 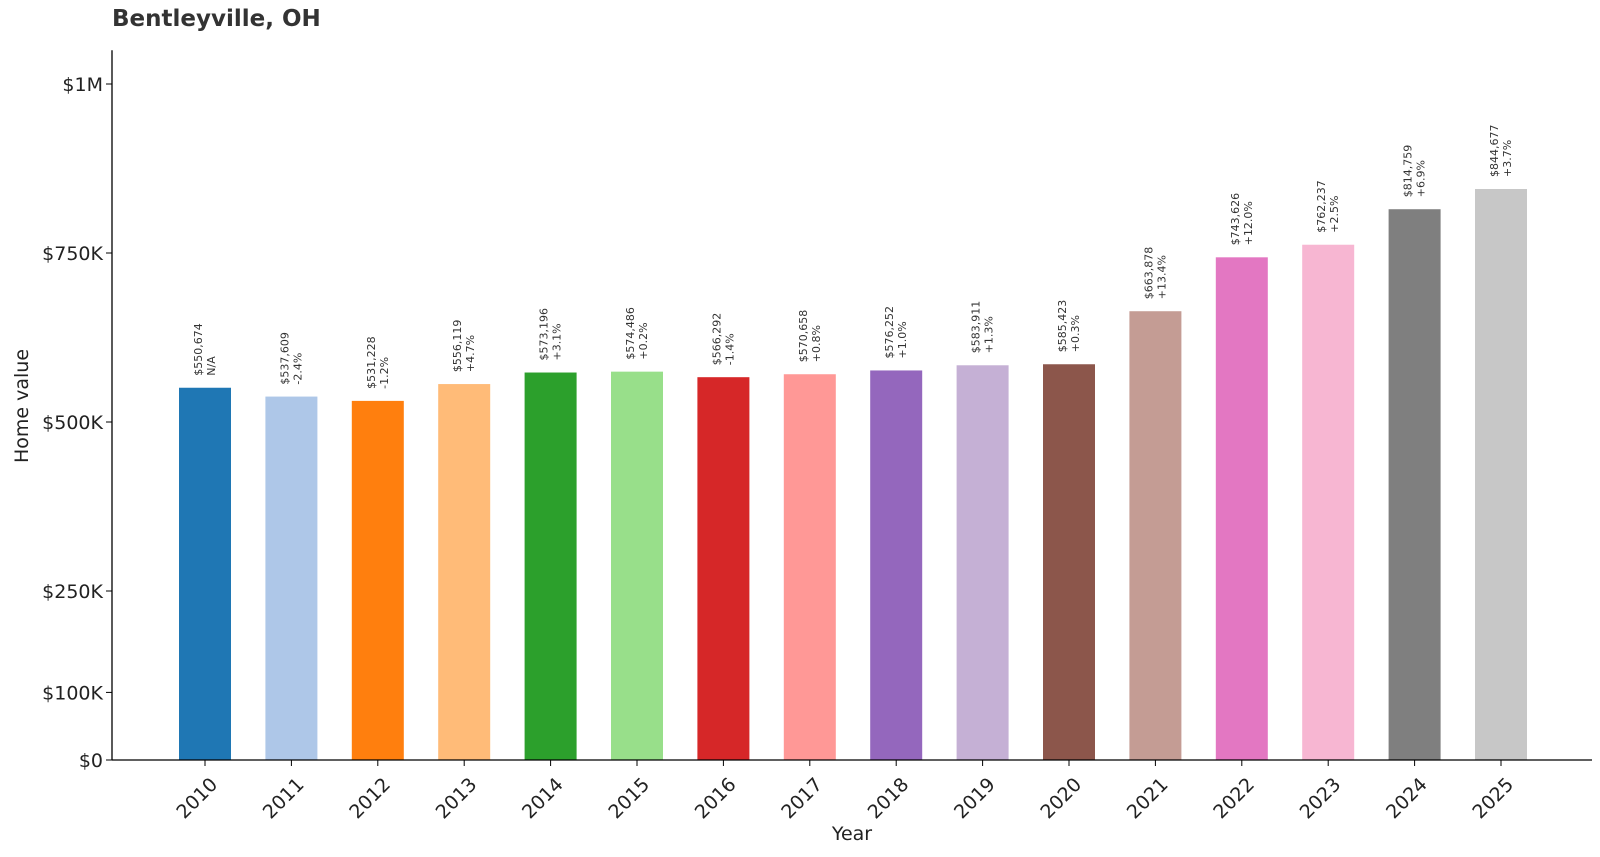 What do you see at coordinates (457, 346) in the screenshot?
I see `bar-amount-2013: $556,119` at bounding box center [457, 346].